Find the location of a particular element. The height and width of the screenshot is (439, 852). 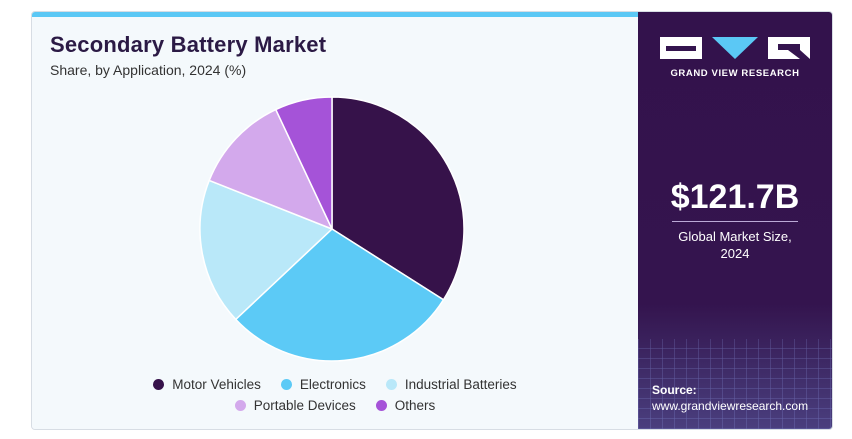

pie-slice-others is located at coordinates (303, 163).